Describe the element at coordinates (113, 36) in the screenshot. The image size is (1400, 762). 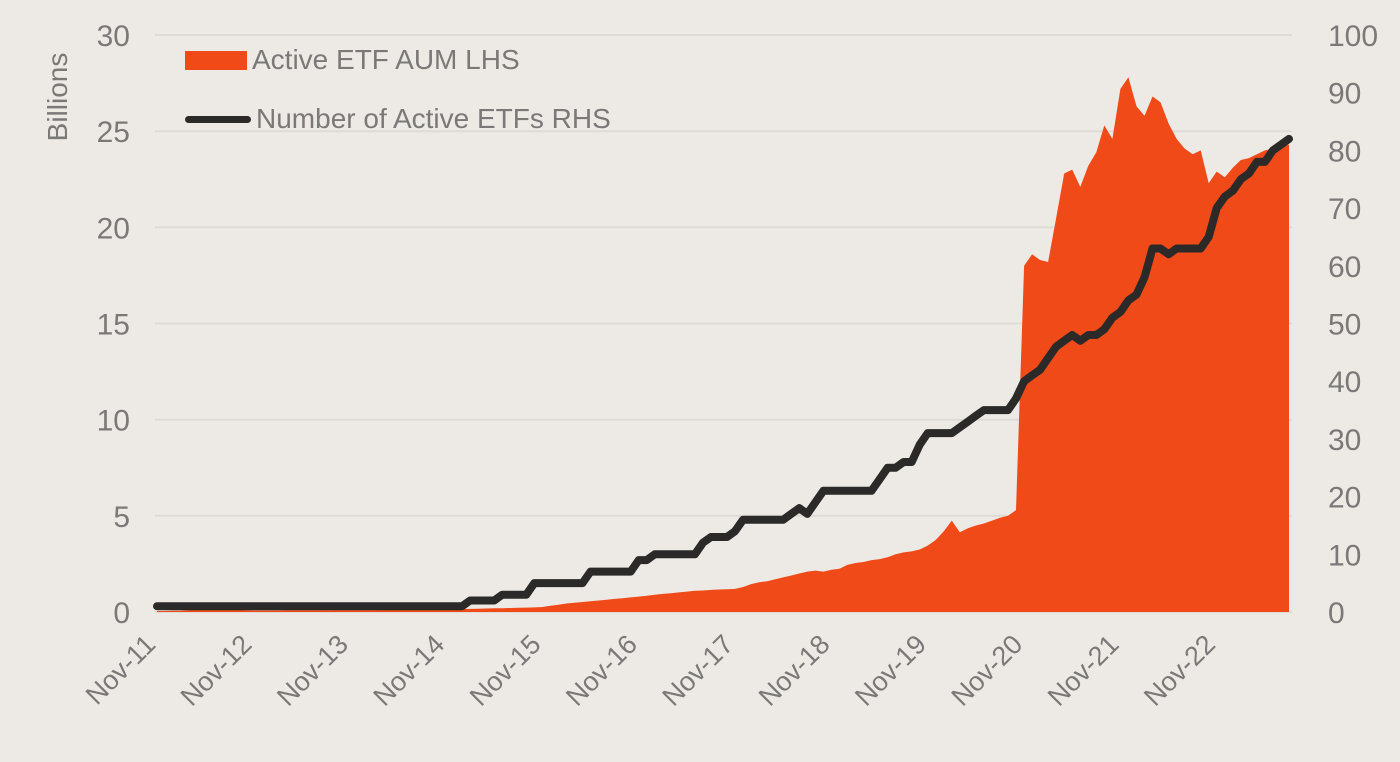
I see `left-axis-tick: 30` at that location.